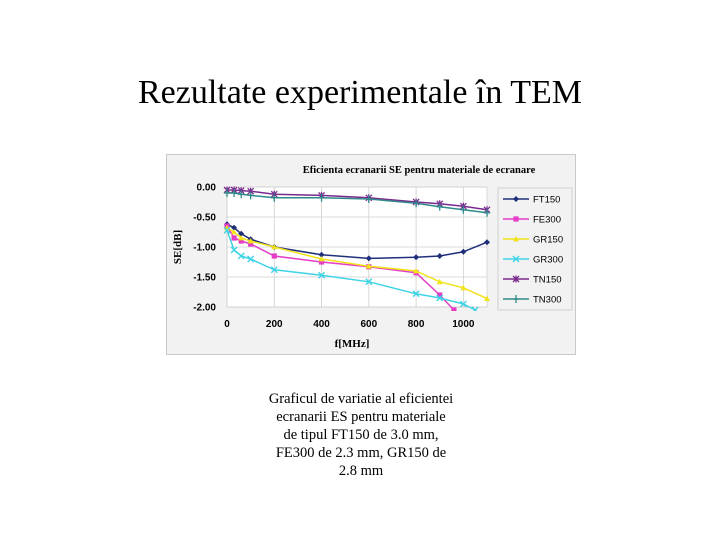  Describe the element at coordinates (416, 324) in the screenshot. I see `x-tick-label: 800` at that location.